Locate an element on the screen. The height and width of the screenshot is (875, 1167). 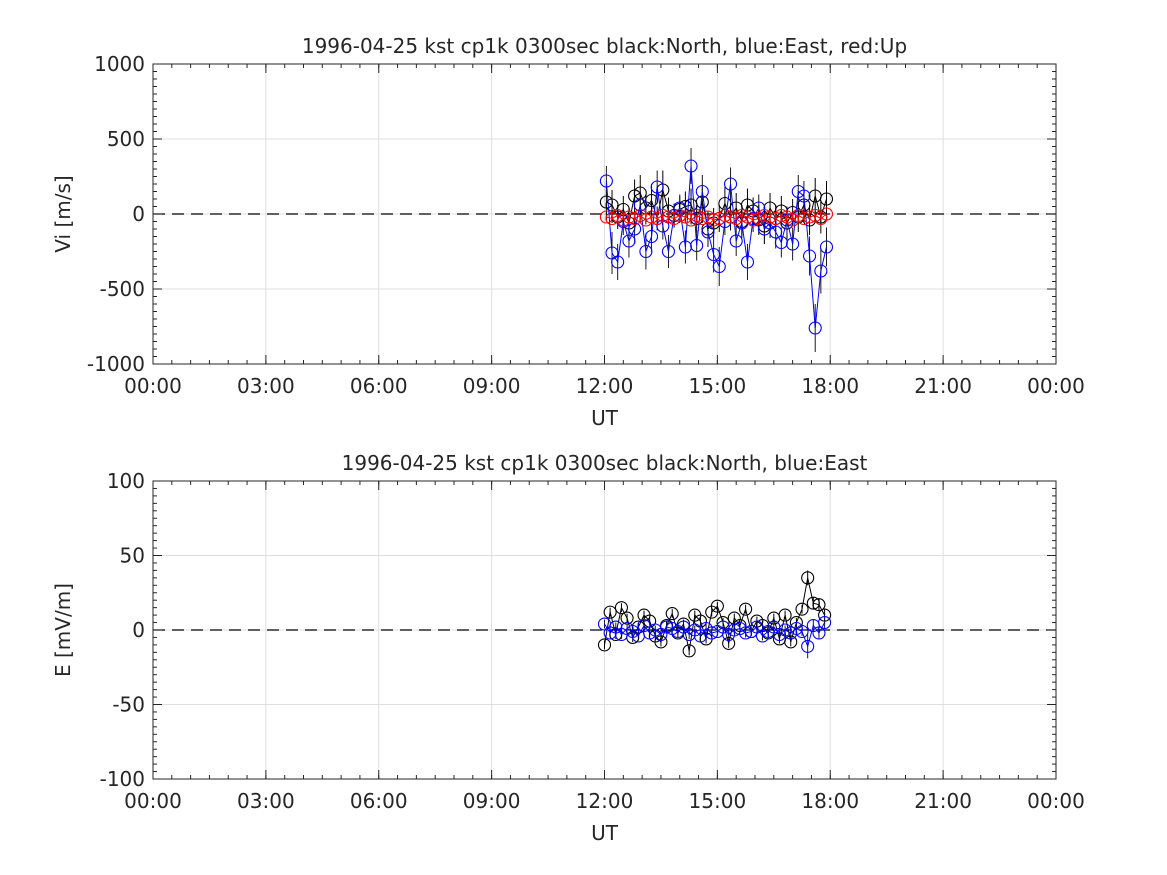
y-tick-label: -1000 is located at coordinates (116, 364).